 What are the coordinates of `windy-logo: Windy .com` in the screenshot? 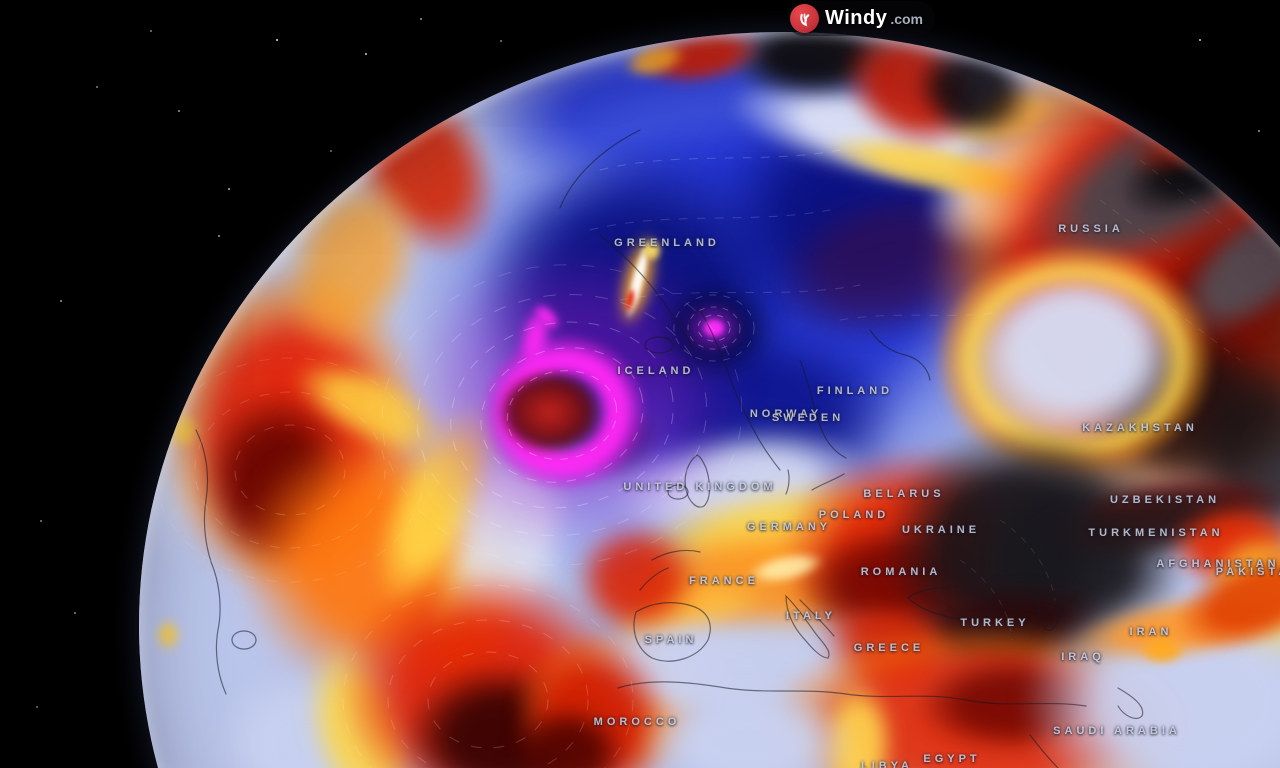 It's located at (861, 18).